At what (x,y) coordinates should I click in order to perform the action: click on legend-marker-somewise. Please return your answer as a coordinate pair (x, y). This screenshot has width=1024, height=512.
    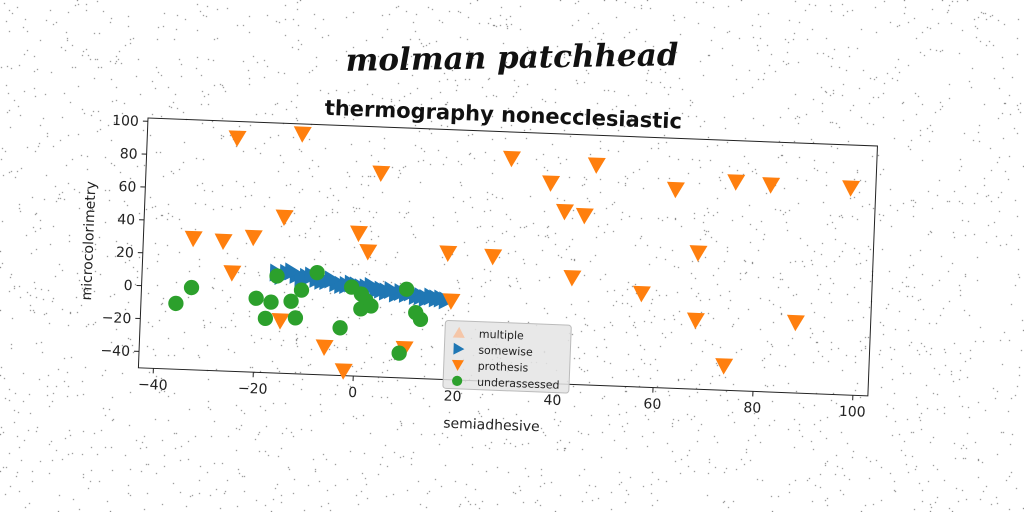
    Looking at the image, I should click on (459, 348).